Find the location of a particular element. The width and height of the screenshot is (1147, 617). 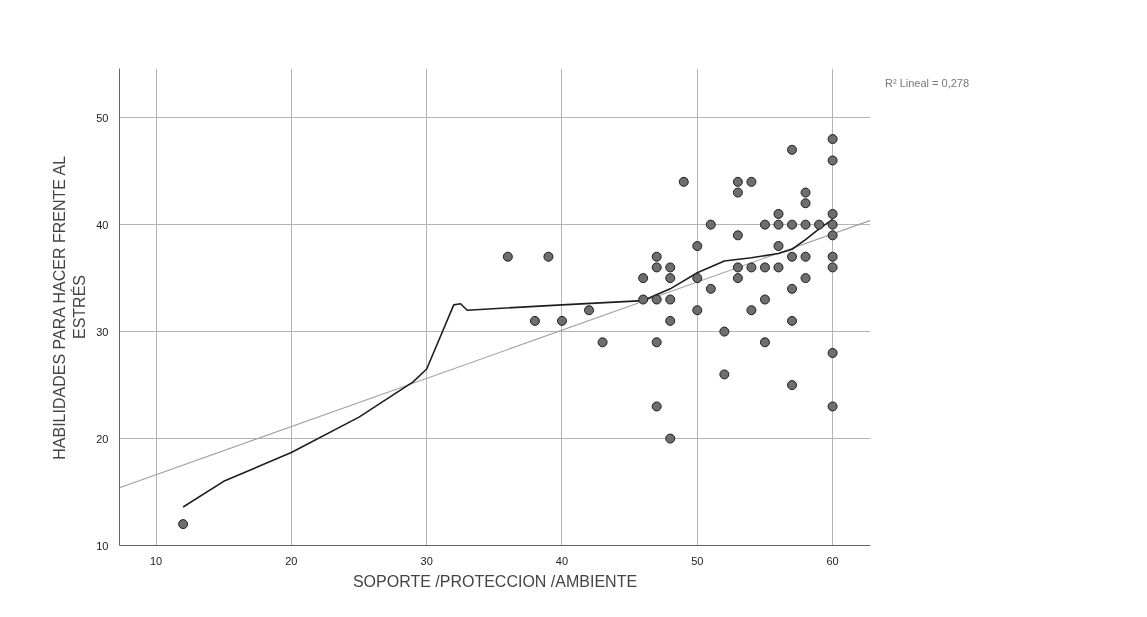

x-axis-title: SOPORTE /PROTECCION /AMBIENTE is located at coordinates (495, 581).